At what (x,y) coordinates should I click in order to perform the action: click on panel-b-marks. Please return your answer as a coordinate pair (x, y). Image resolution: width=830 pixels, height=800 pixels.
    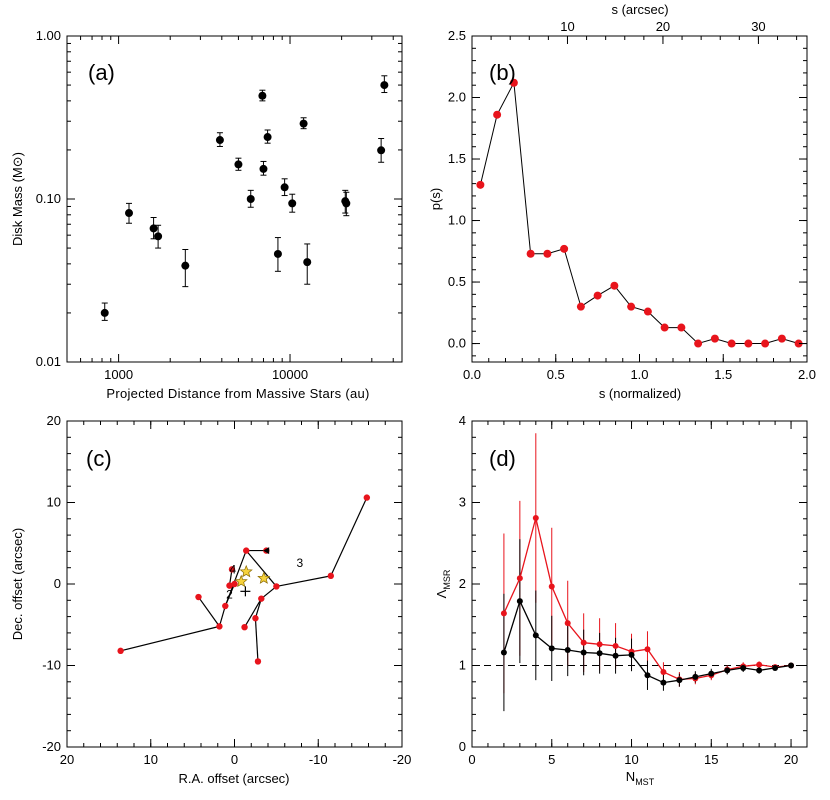
    Looking at the image, I should click on (639, 213).